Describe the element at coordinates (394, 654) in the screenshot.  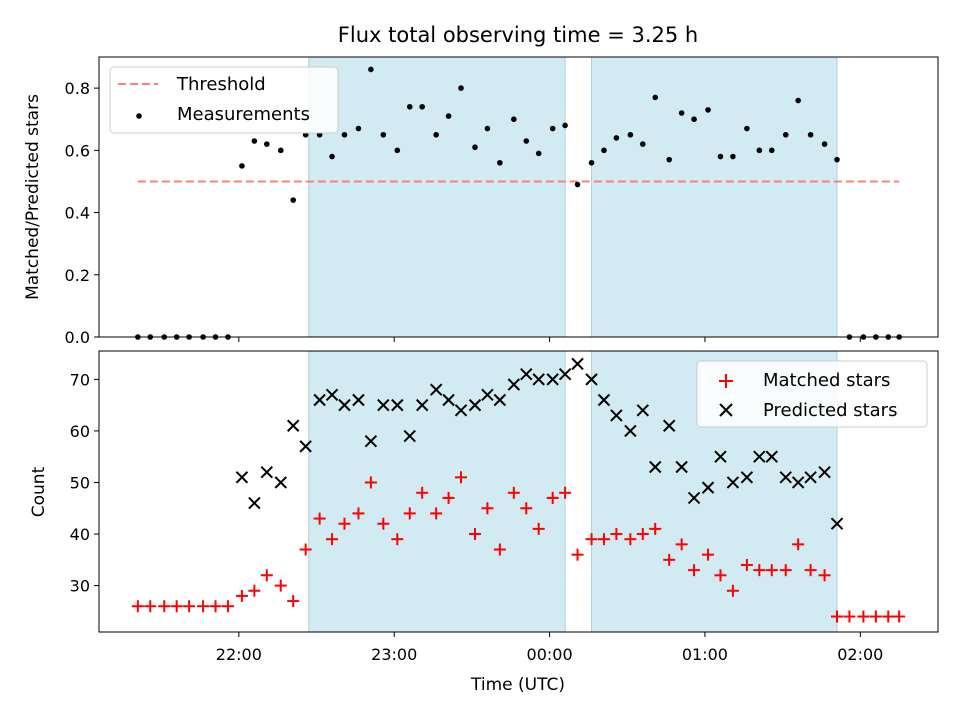
I see `x-tick-label: 23:00` at that location.